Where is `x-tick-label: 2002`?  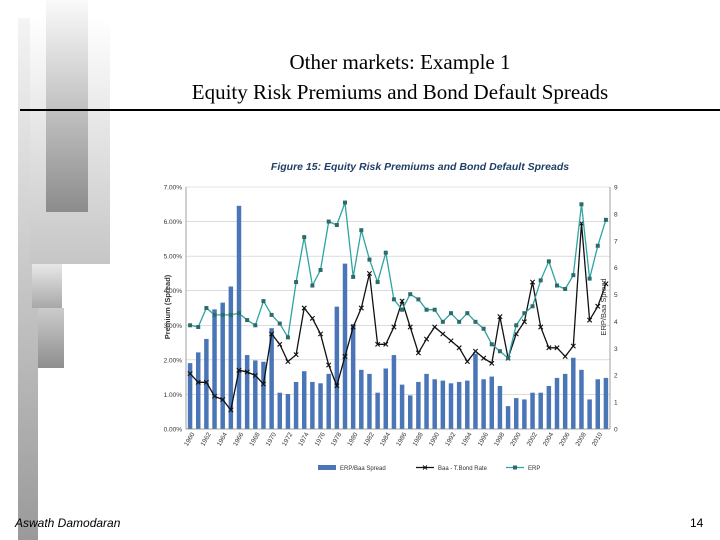 x-tick-label: 2002 is located at coordinates (532, 439).